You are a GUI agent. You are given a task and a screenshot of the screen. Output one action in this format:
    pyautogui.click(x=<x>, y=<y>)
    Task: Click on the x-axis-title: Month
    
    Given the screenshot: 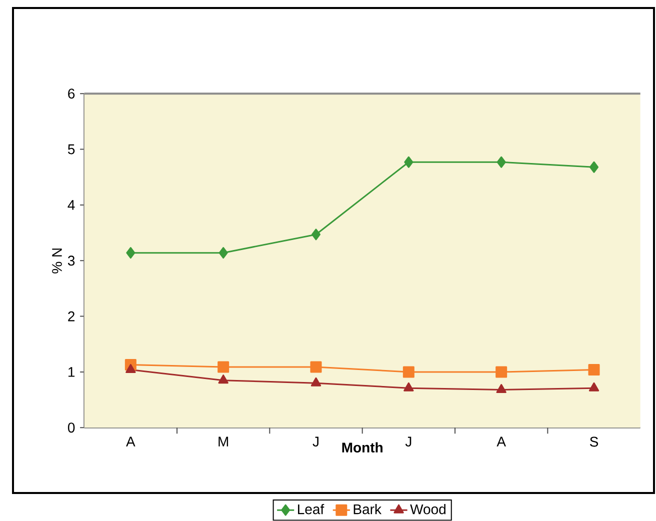 What is the action you would take?
    pyautogui.click(x=362, y=447)
    